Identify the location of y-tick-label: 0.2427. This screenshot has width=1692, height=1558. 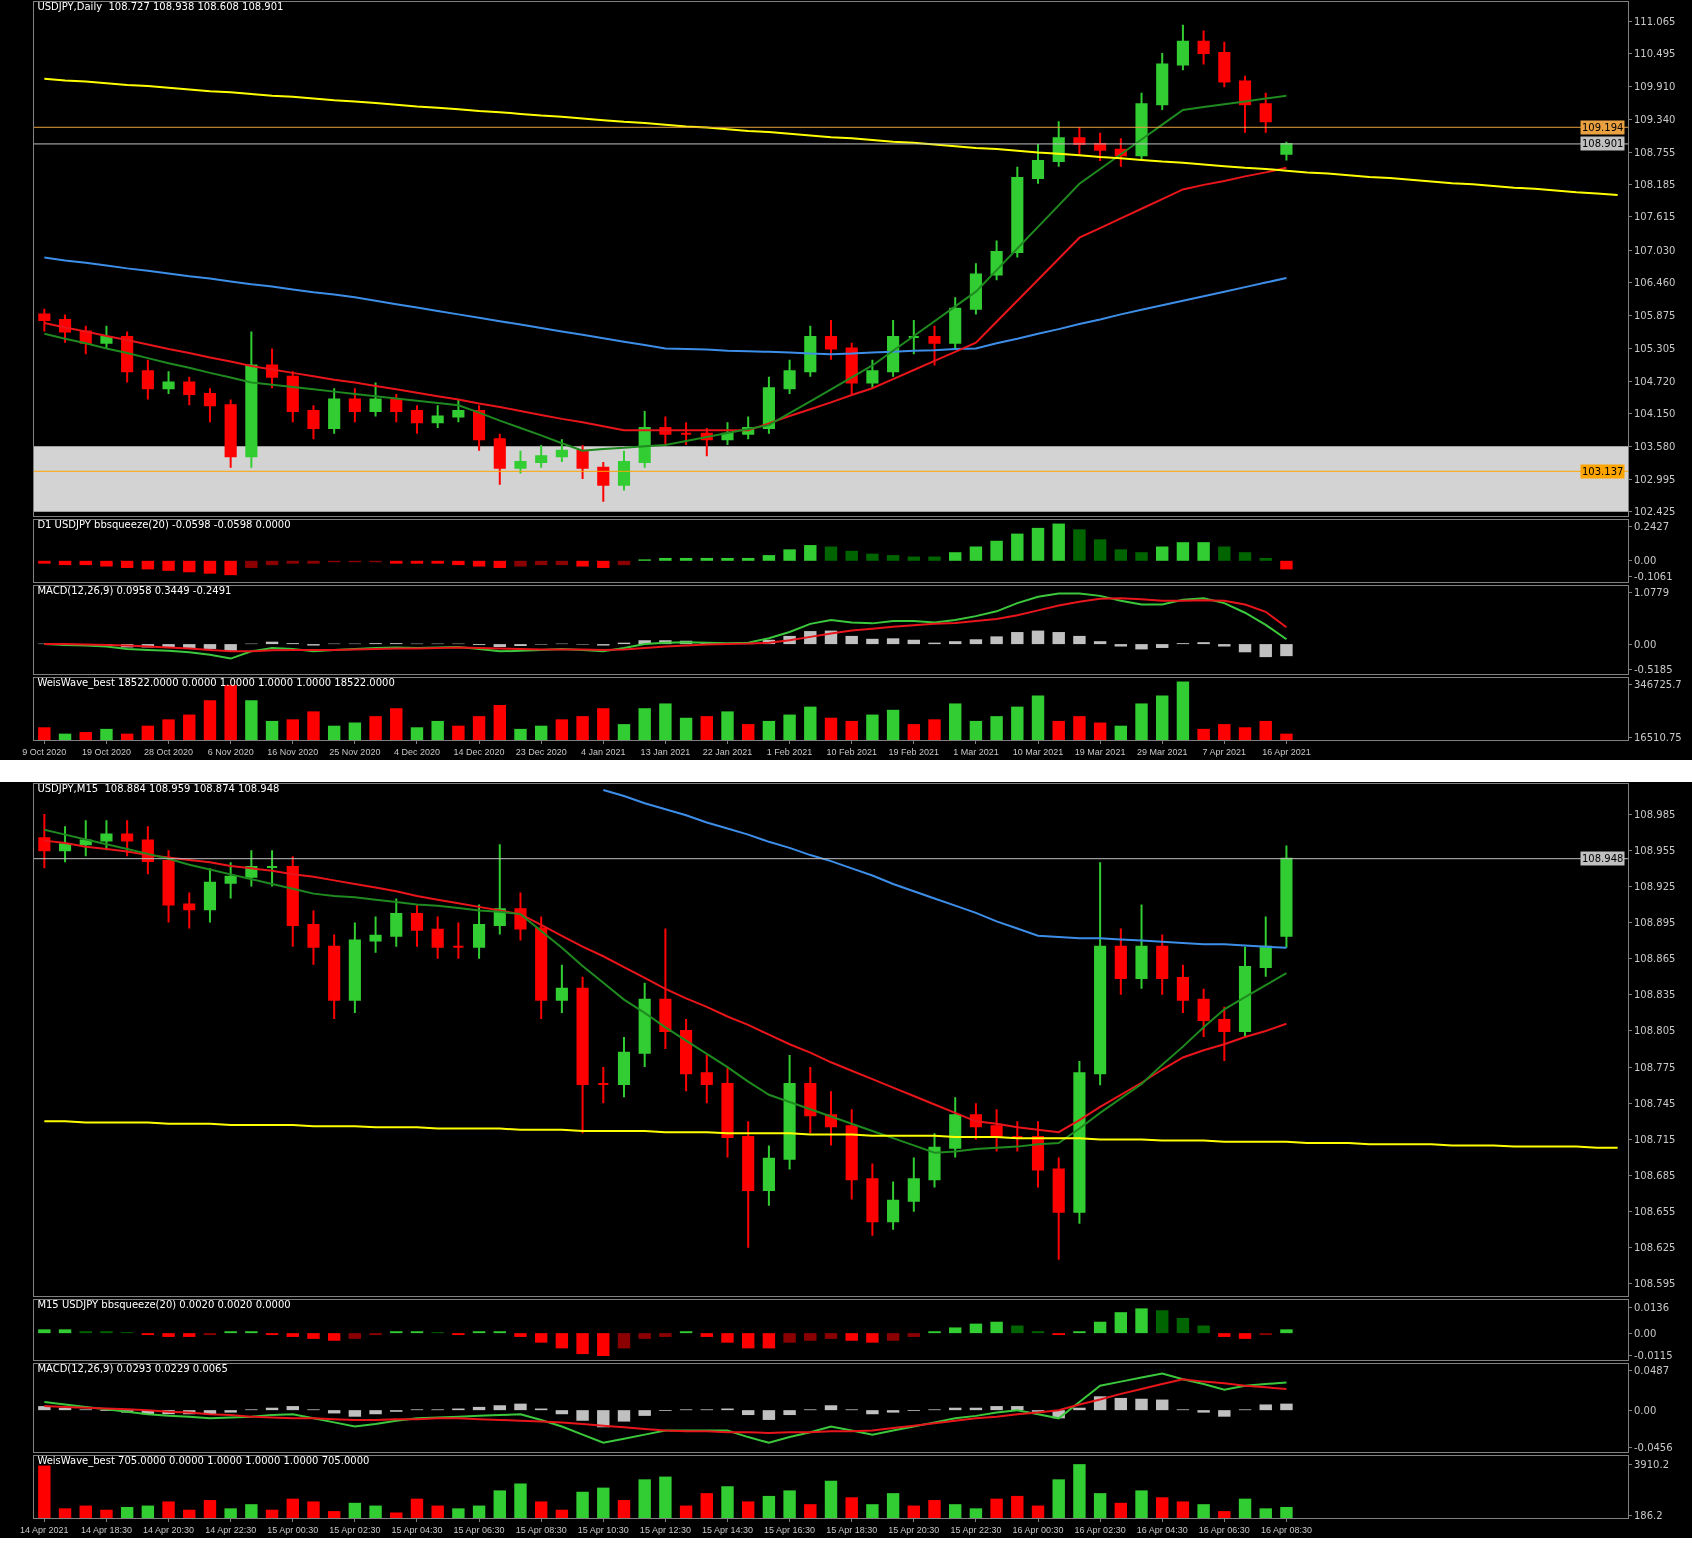
(1651, 526).